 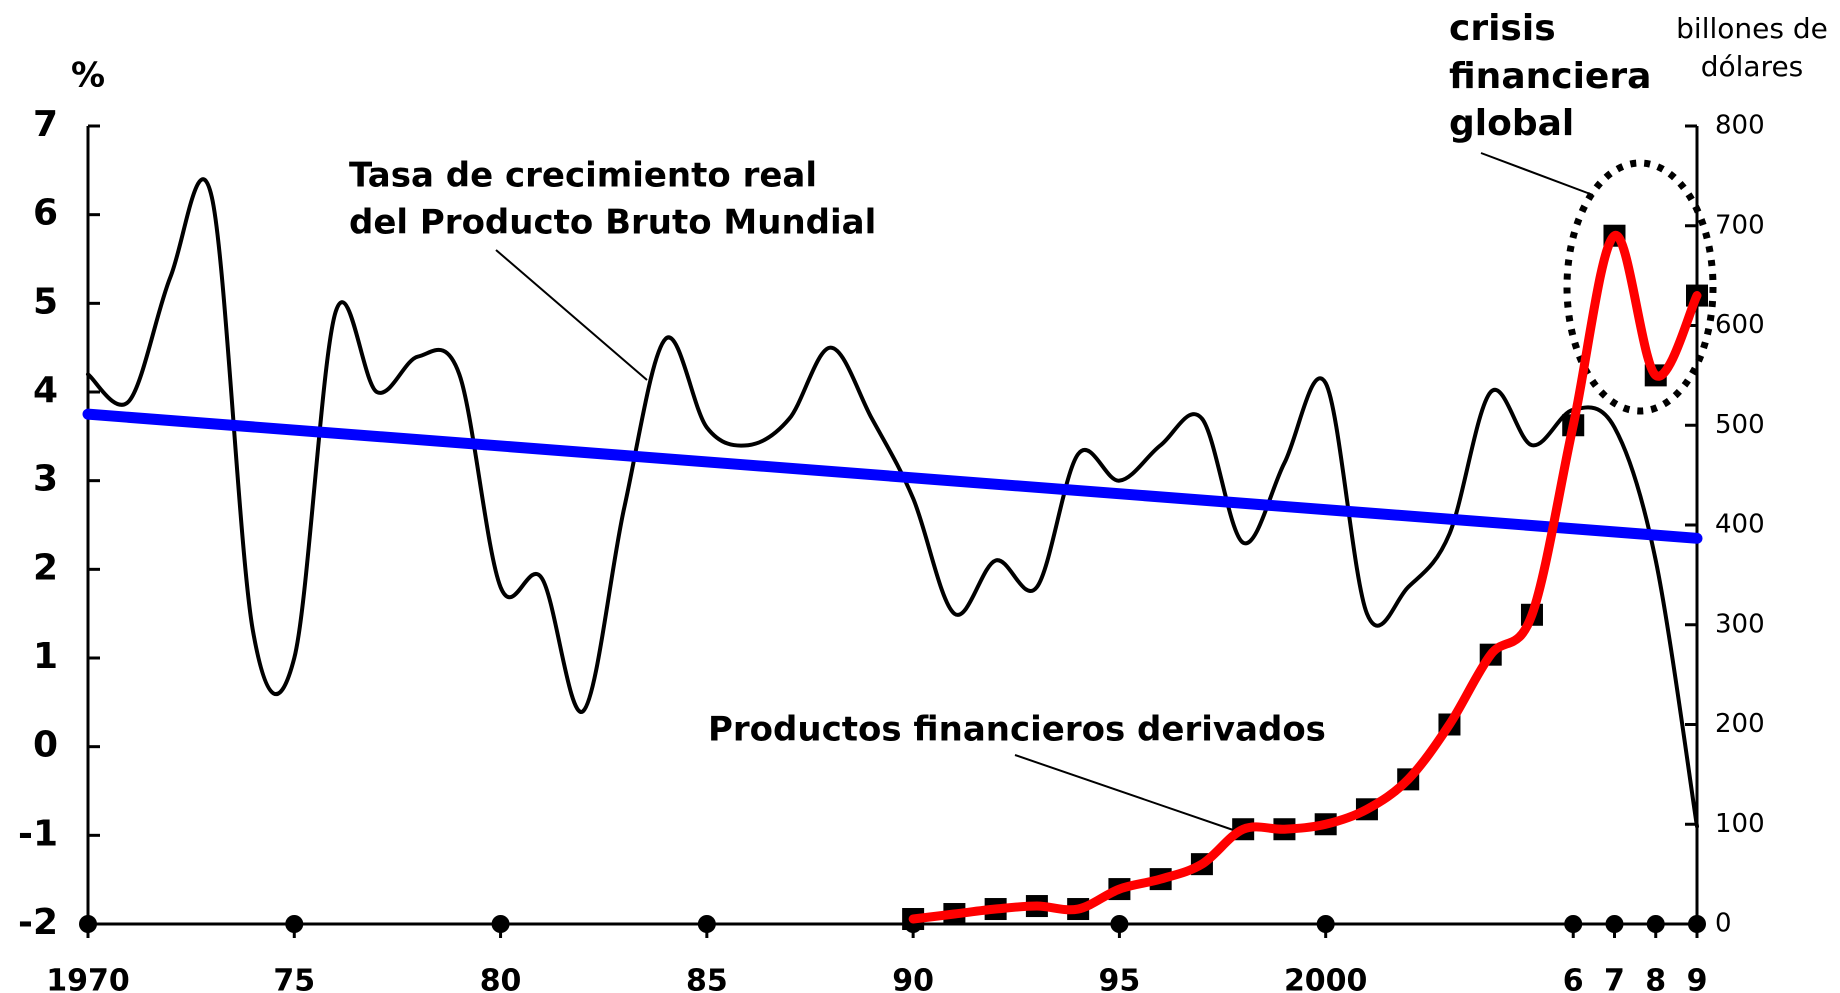 What do you see at coordinates (1614, 978) in the screenshot?
I see `x-tick-label: 7` at bounding box center [1614, 978].